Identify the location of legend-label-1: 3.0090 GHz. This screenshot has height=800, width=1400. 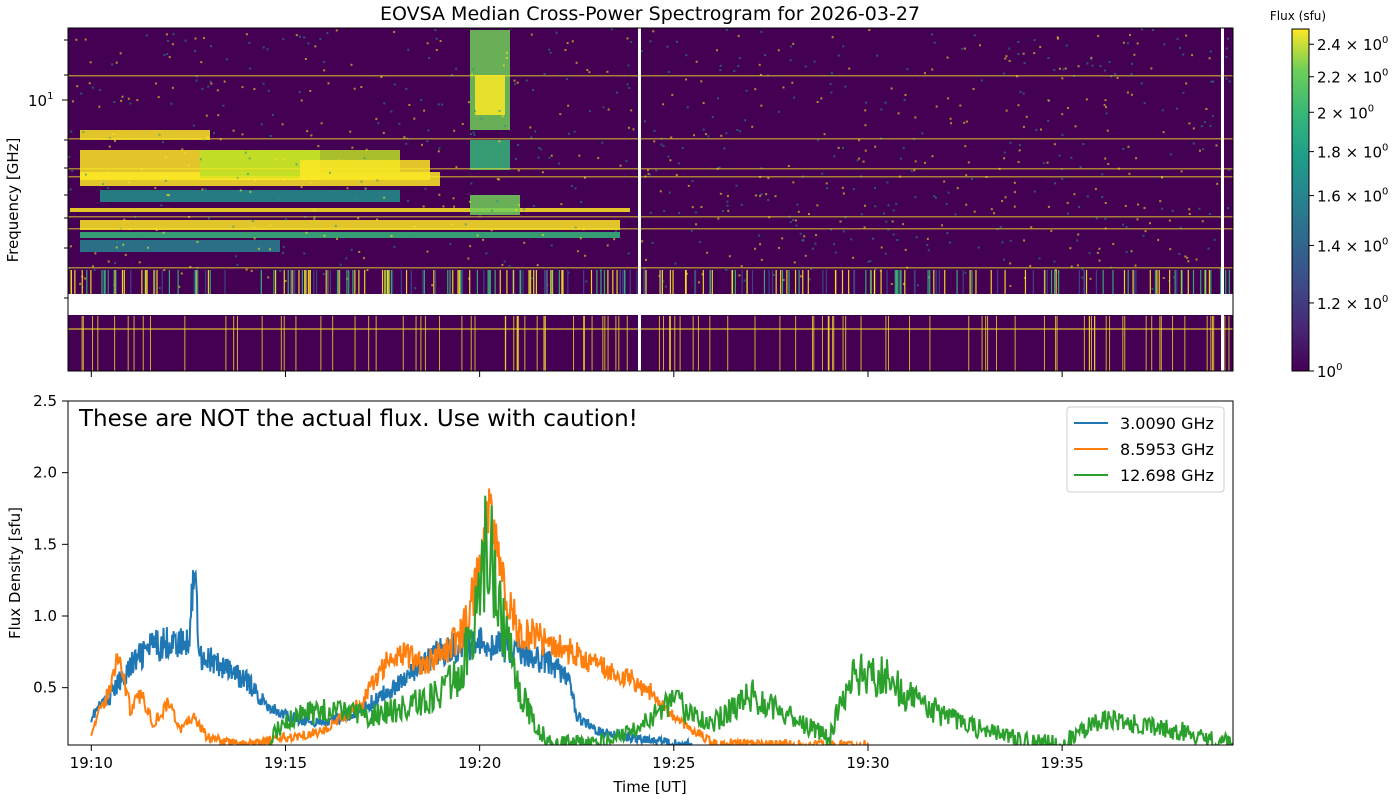
(1167, 423).